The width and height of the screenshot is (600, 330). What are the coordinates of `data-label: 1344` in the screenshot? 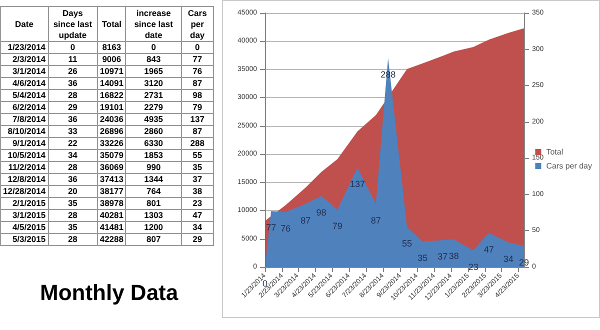 It's located at (154, 180).